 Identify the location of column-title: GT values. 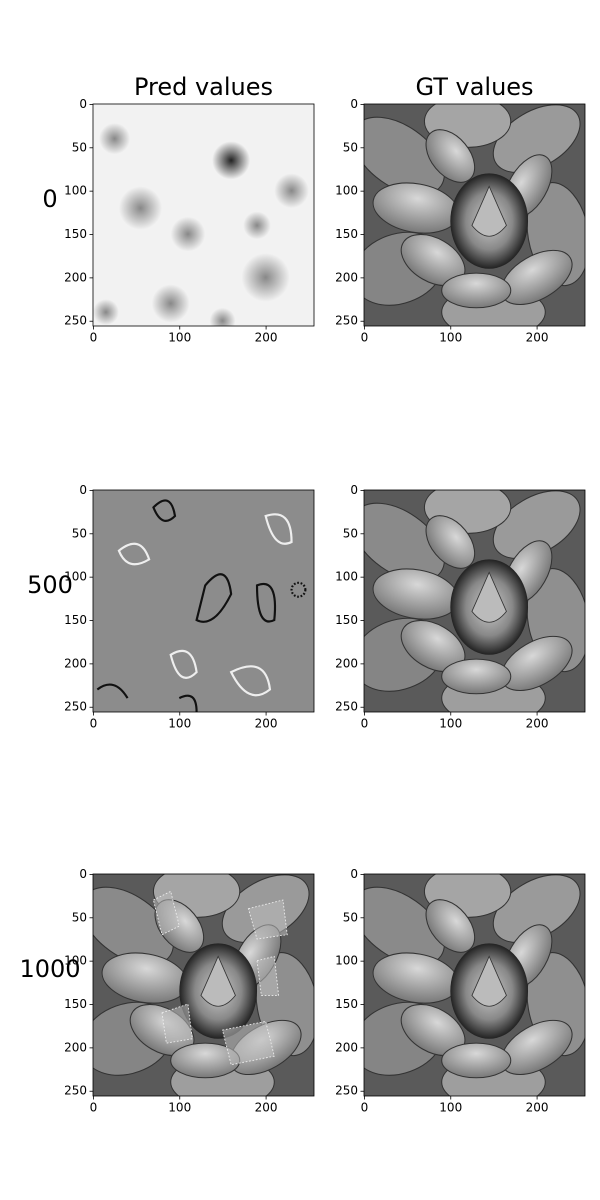
(474, 87).